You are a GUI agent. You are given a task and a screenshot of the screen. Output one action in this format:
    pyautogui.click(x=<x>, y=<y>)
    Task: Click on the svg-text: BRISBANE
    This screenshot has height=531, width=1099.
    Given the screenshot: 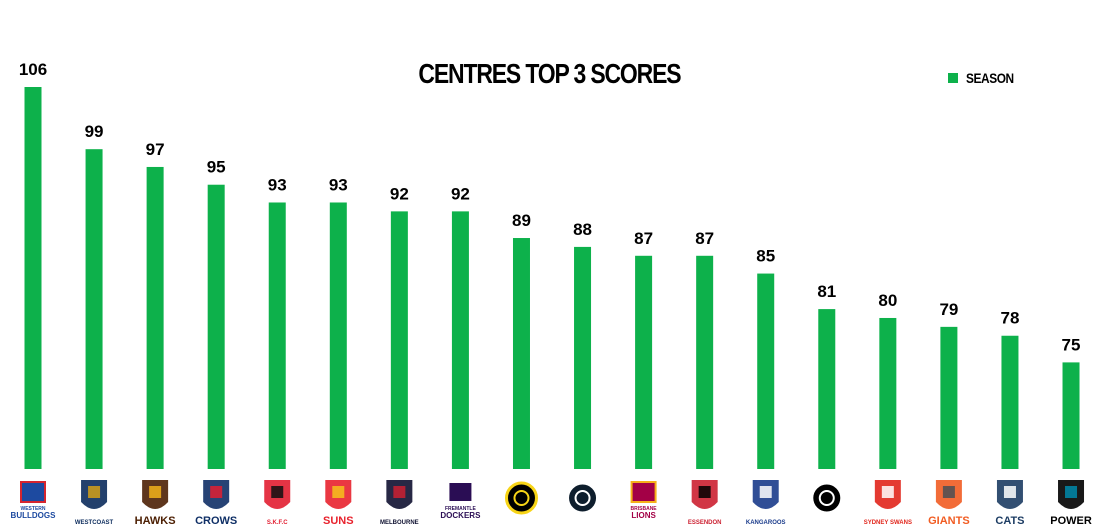 What is the action you would take?
    pyautogui.click(x=644, y=509)
    